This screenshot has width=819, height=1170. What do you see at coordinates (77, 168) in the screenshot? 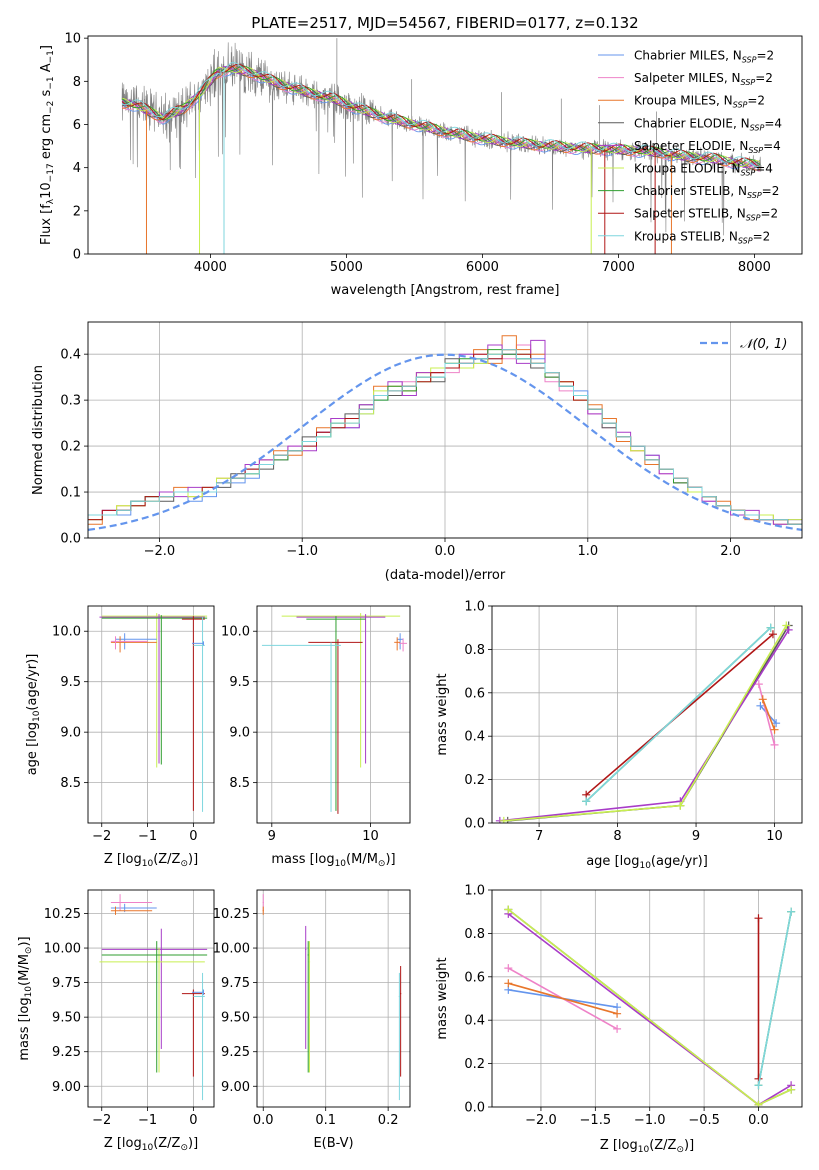
I see `y-tick-label: 4` at bounding box center [77, 168].